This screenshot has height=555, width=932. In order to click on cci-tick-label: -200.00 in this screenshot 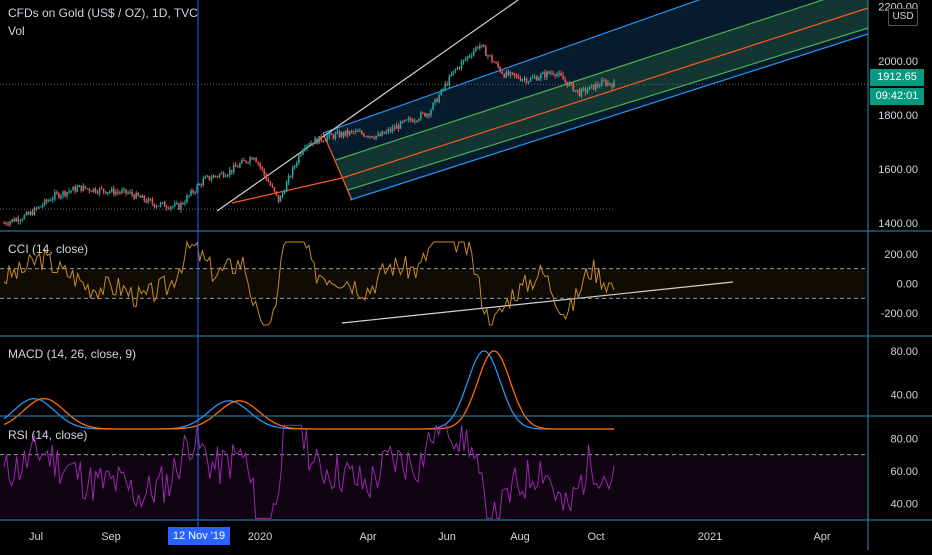, I will do `click(899, 314)`.